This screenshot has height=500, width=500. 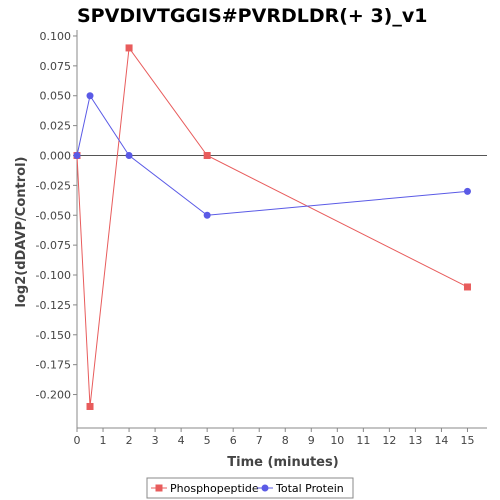 I want to click on x-axis-label: Time (minutes), so click(x=282, y=462).